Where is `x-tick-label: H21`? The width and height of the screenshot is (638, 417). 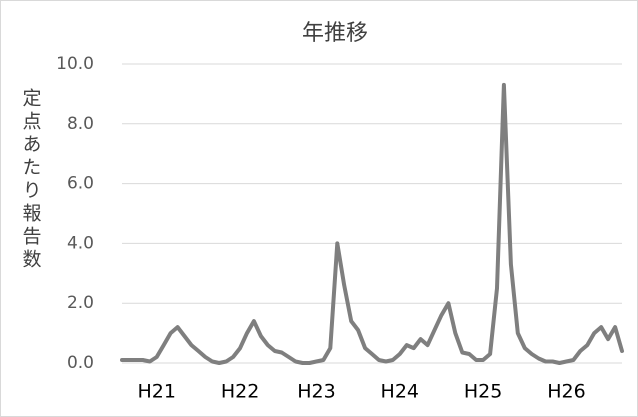
x-tick-label: H21 is located at coordinates (156, 392).